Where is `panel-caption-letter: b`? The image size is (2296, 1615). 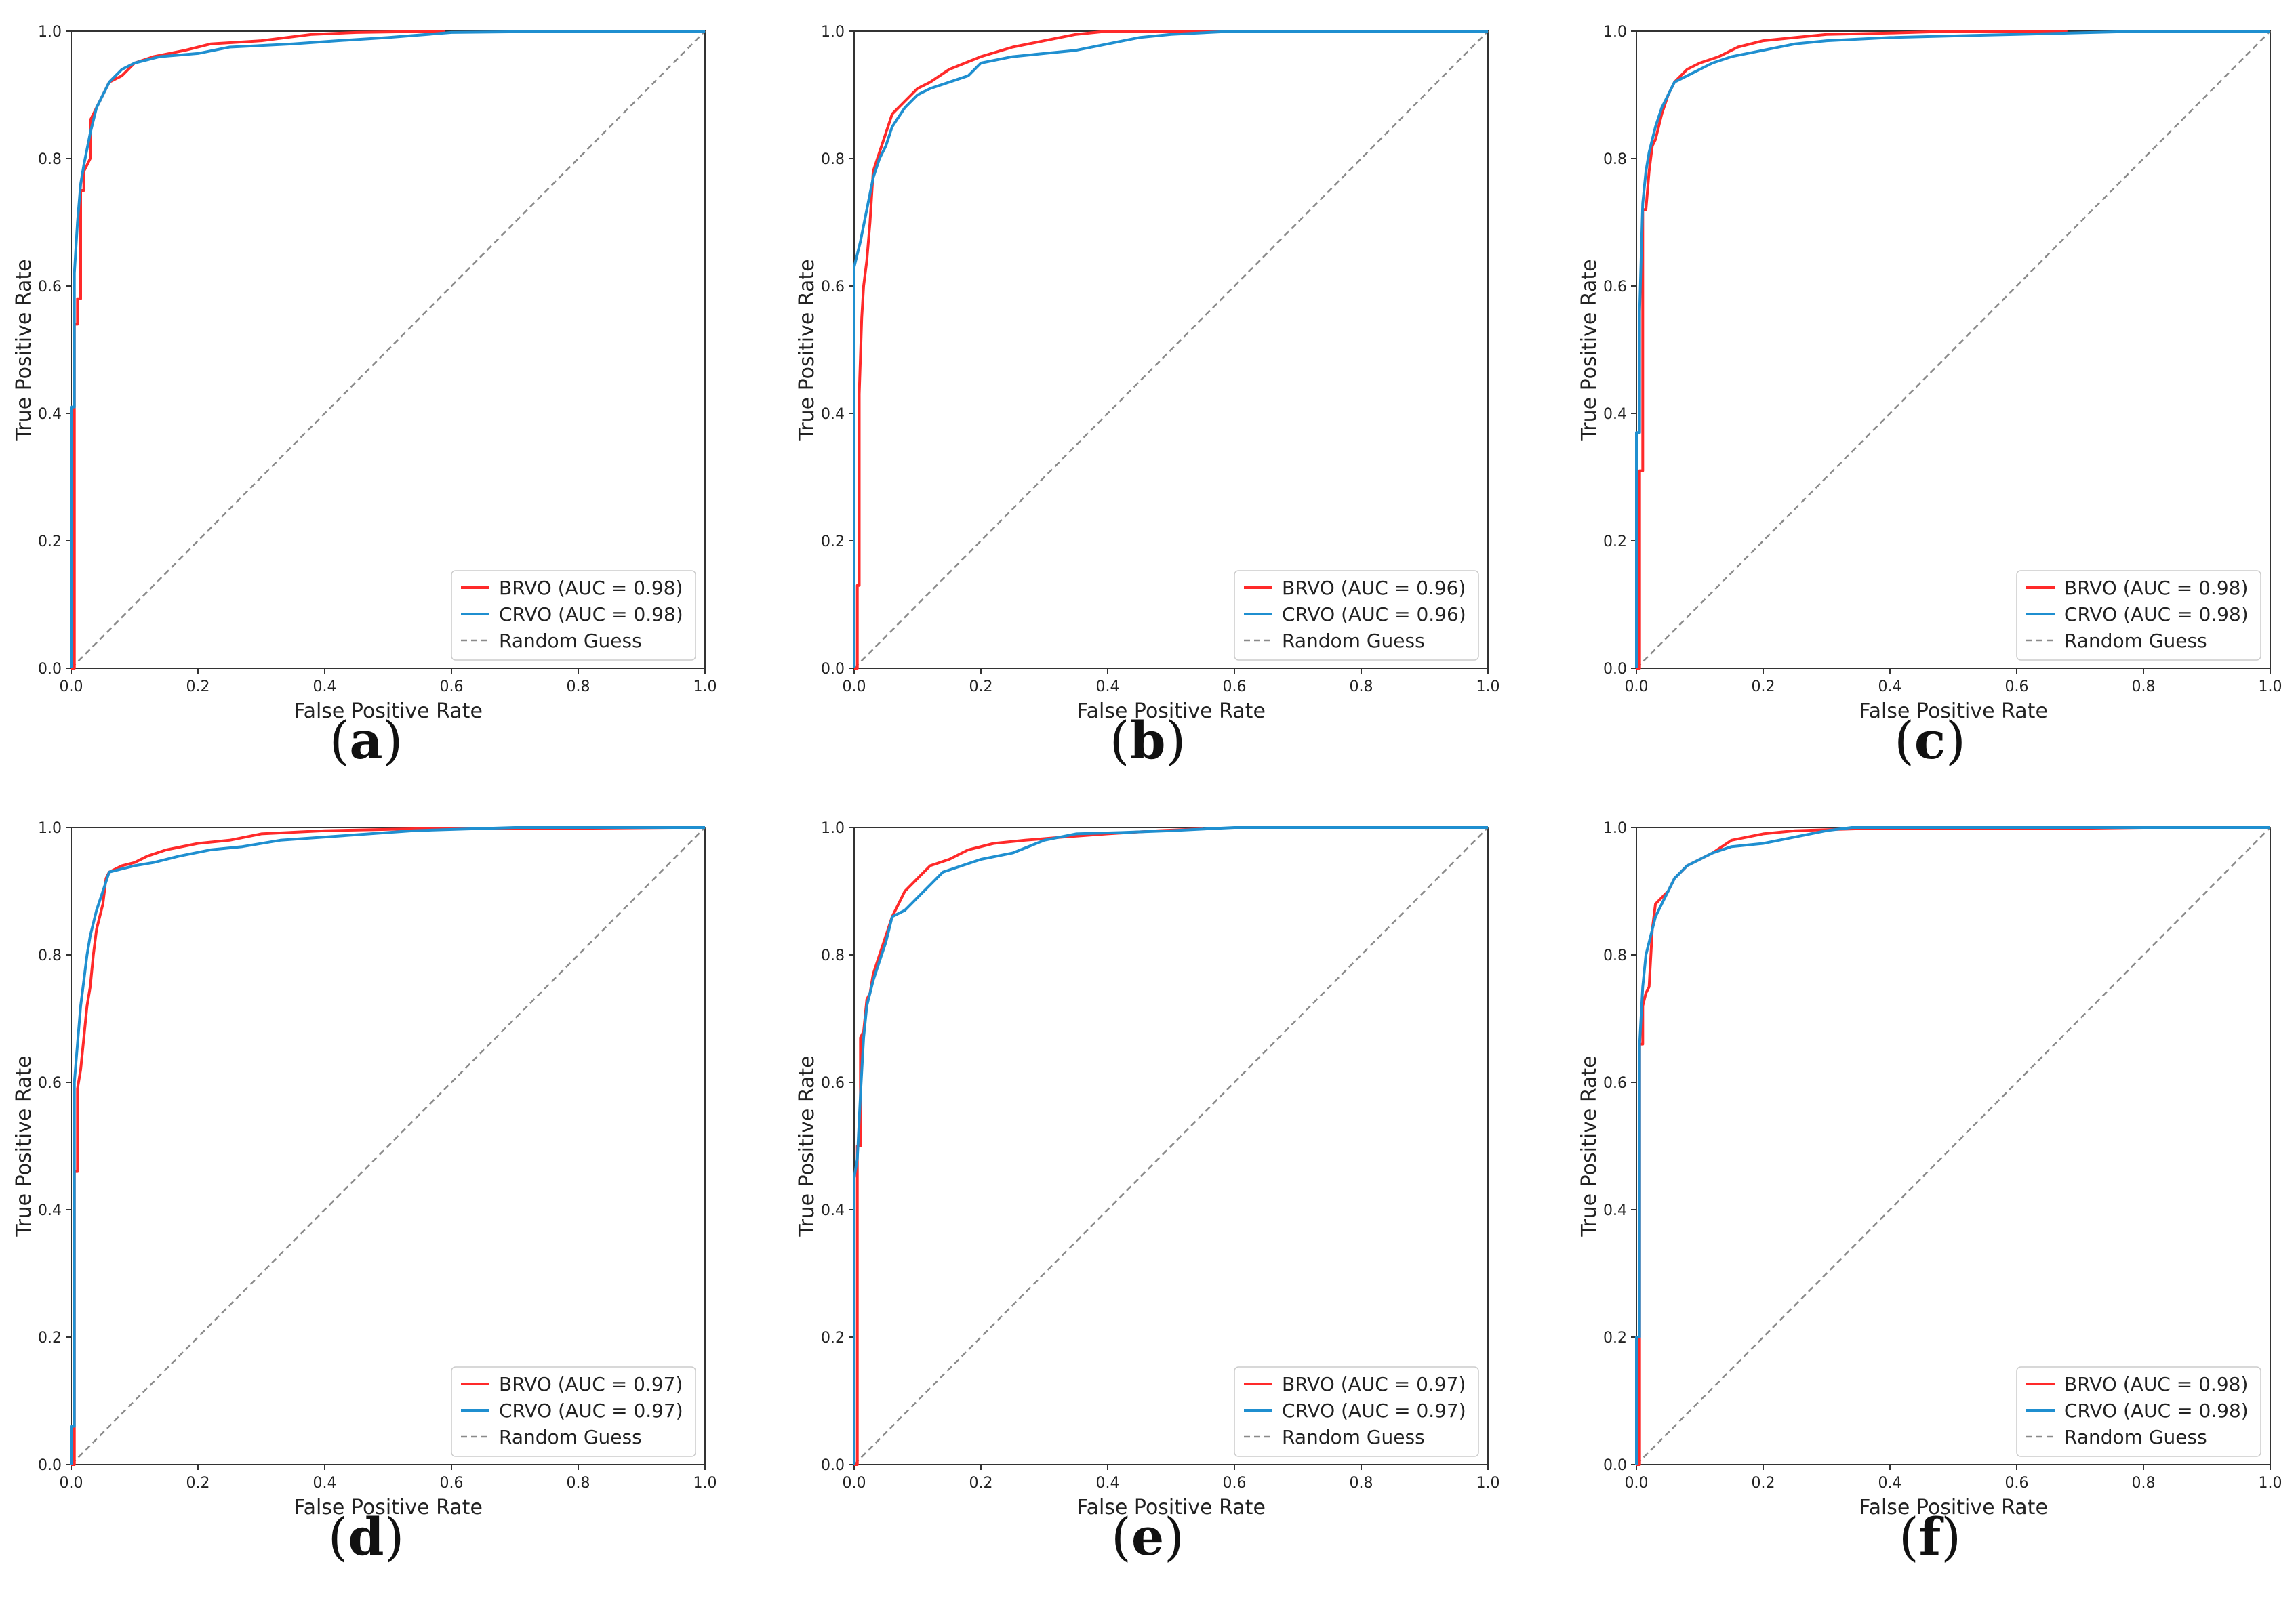 panel-caption-letter: b is located at coordinates (1147, 740).